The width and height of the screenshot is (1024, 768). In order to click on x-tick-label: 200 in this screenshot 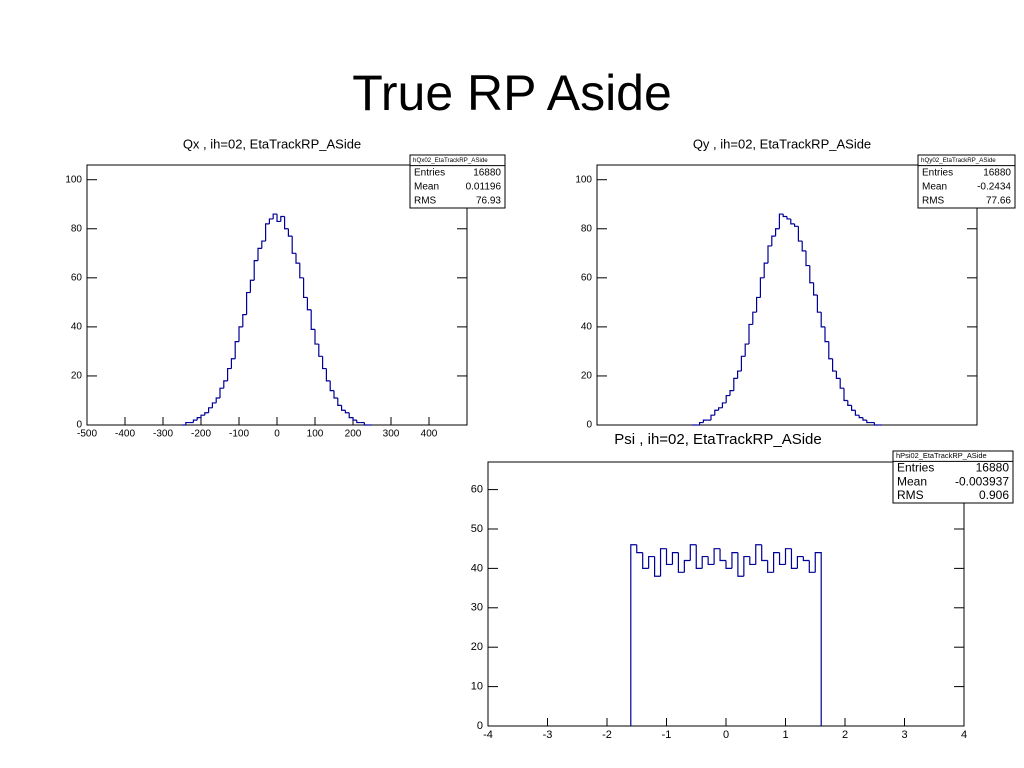, I will do `click(353, 434)`.